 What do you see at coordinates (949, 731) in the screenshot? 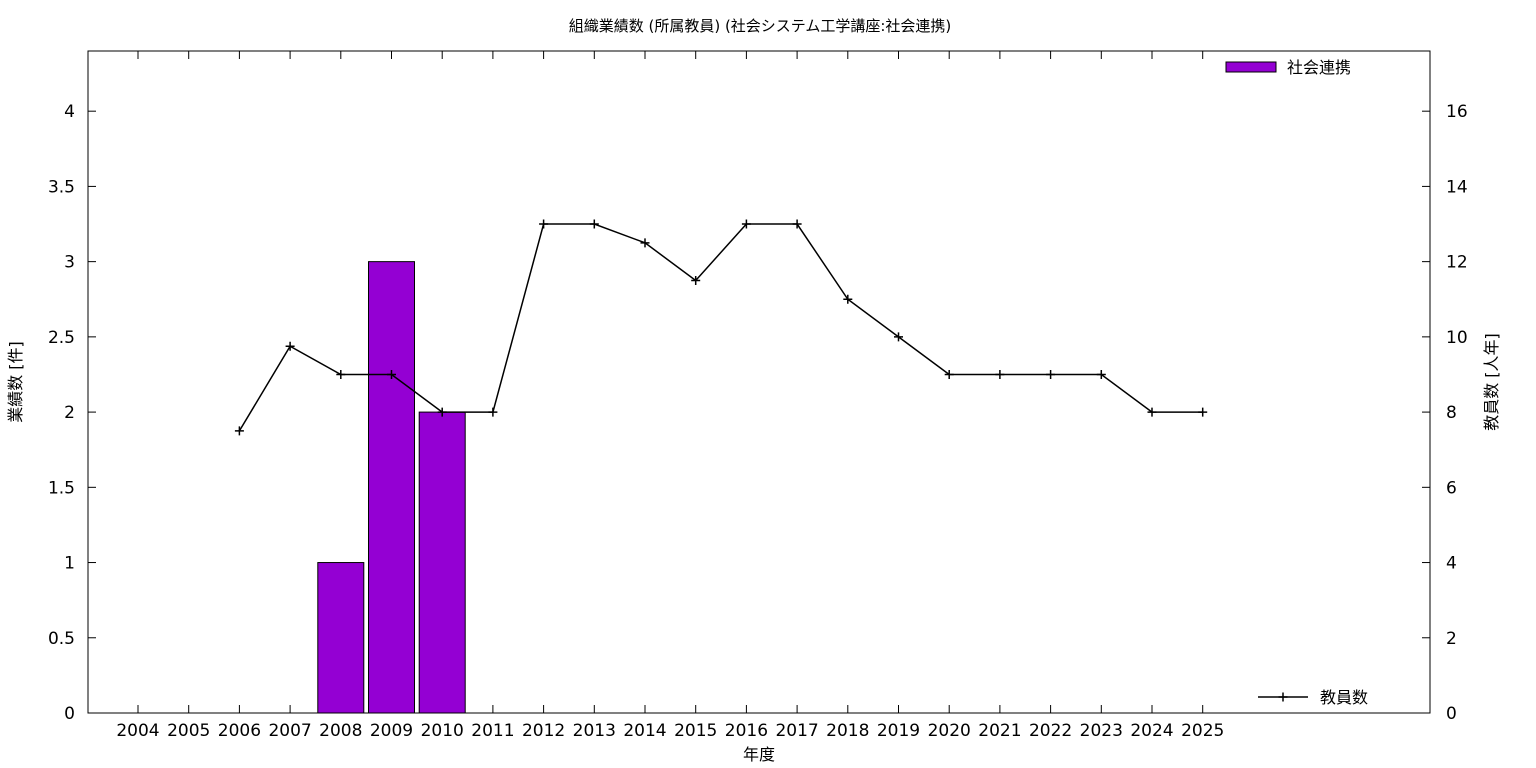
I see `x-tick-label: 2020` at bounding box center [949, 731].